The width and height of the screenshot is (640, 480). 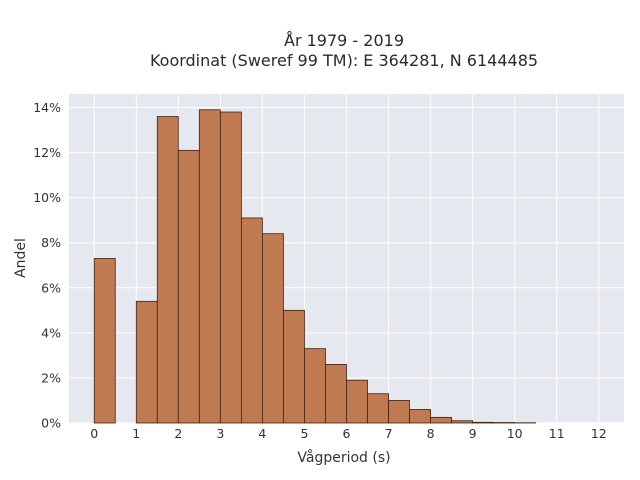 What do you see at coordinates (344, 40) in the screenshot?
I see `chart-title-line-1: År 1979 - 2019` at bounding box center [344, 40].